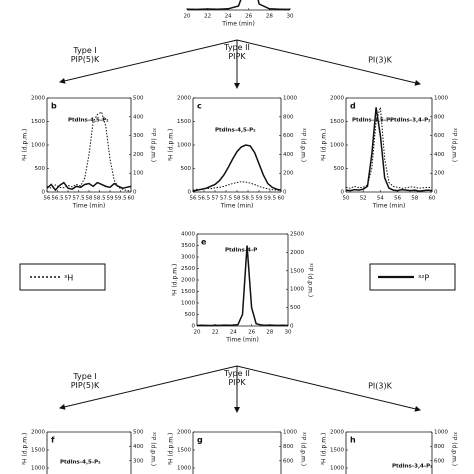  Describe the element at coordinates (226, 199) in the screenshot. I see `x-tick-label: 57.5` at that location.